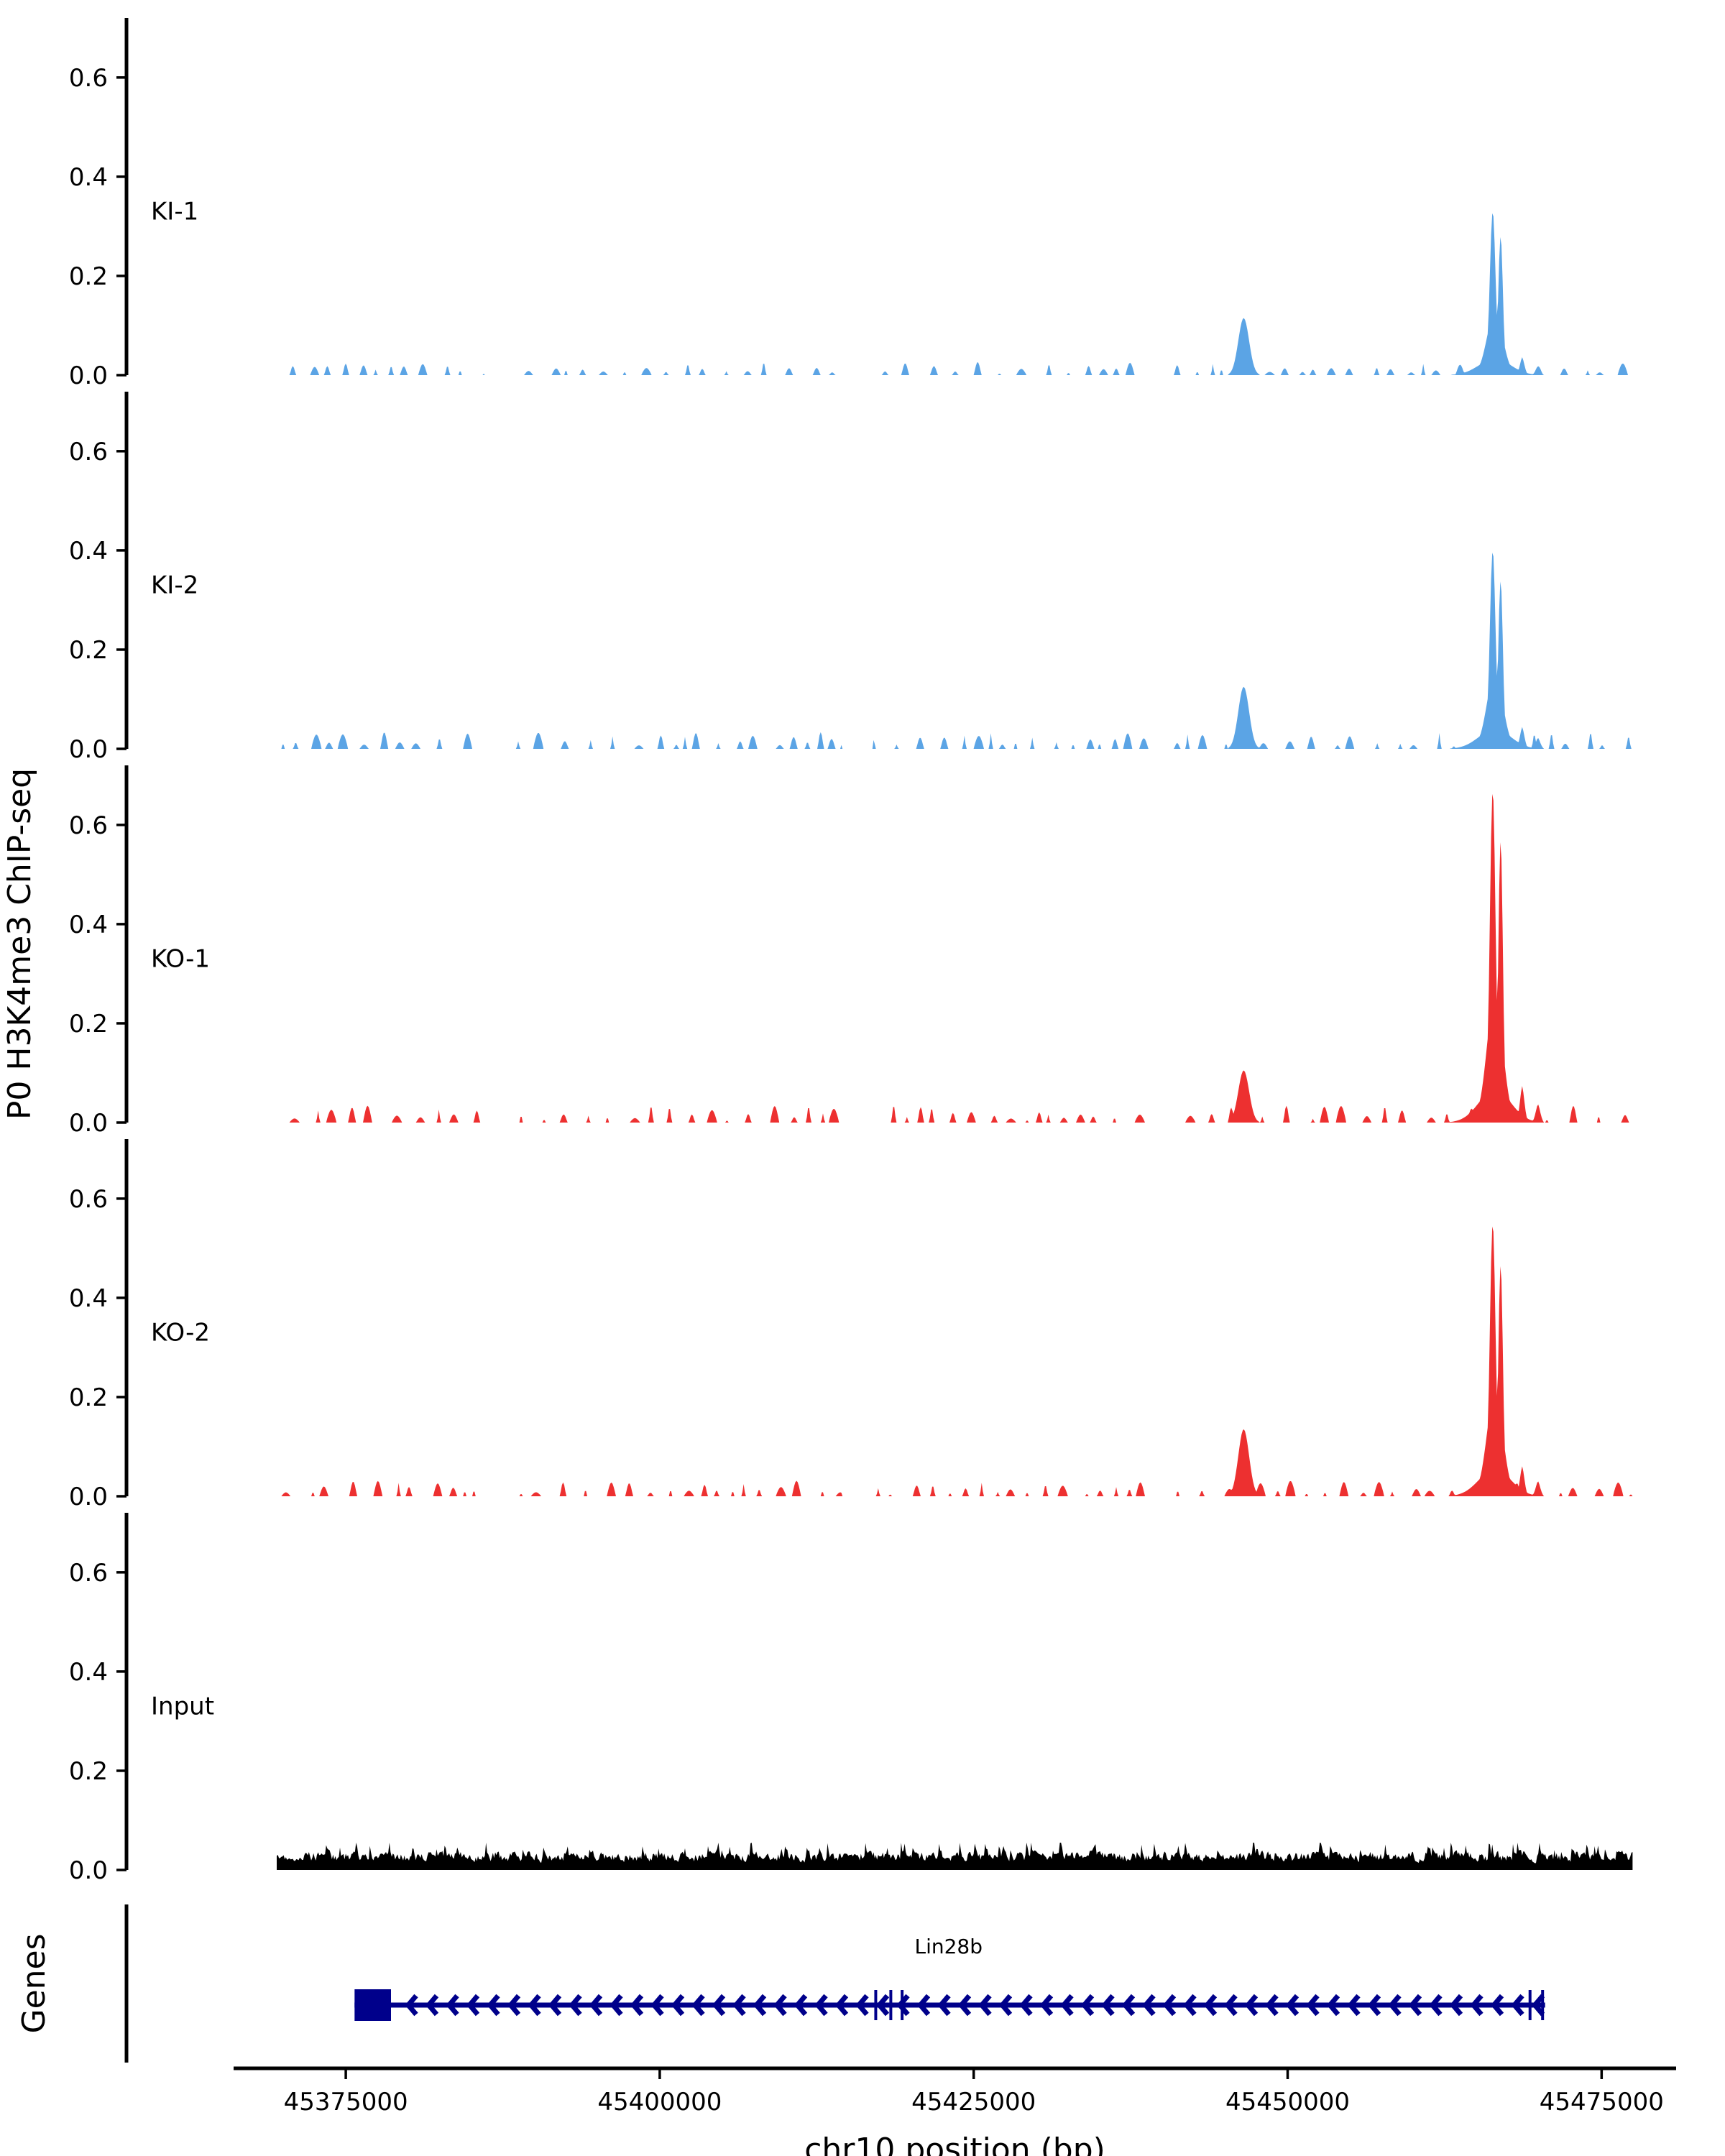 The image size is (1725, 2156). What do you see at coordinates (346, 2102) in the screenshot?
I see `x-tick-label: 45375000` at bounding box center [346, 2102].